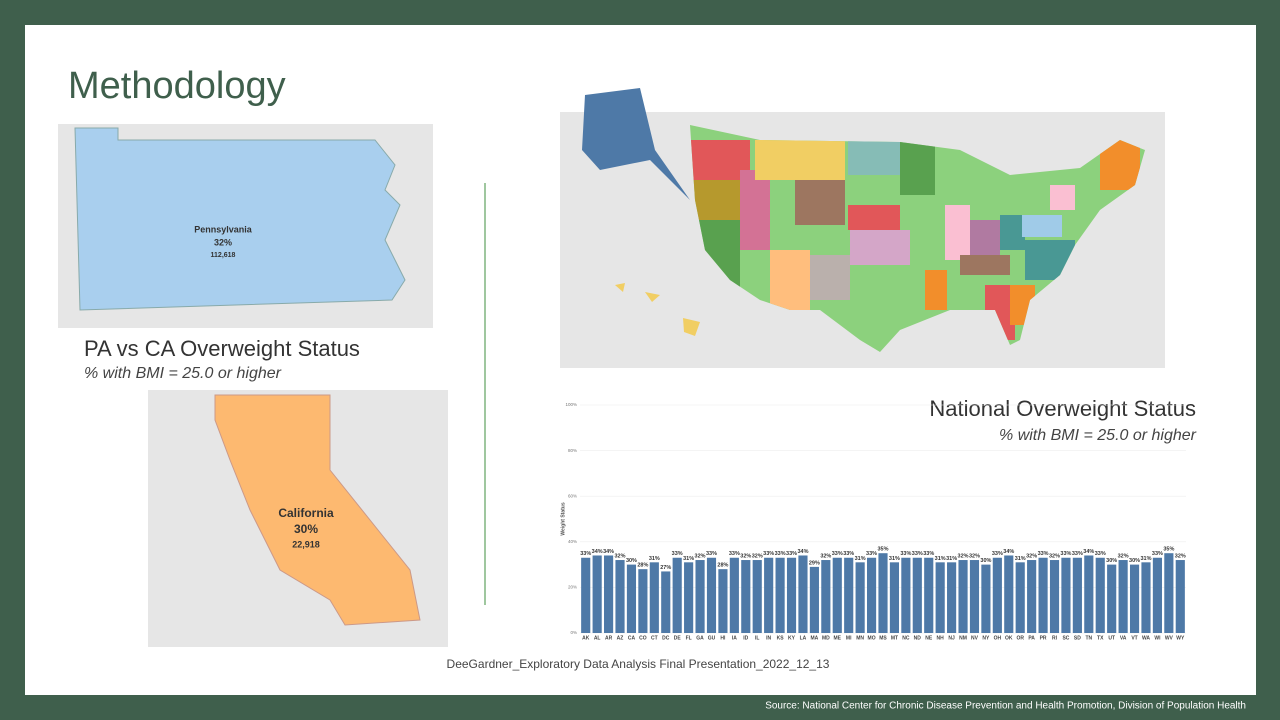  Describe the element at coordinates (643, 638) in the screenshot. I see `x-tick-label: CO` at that location.